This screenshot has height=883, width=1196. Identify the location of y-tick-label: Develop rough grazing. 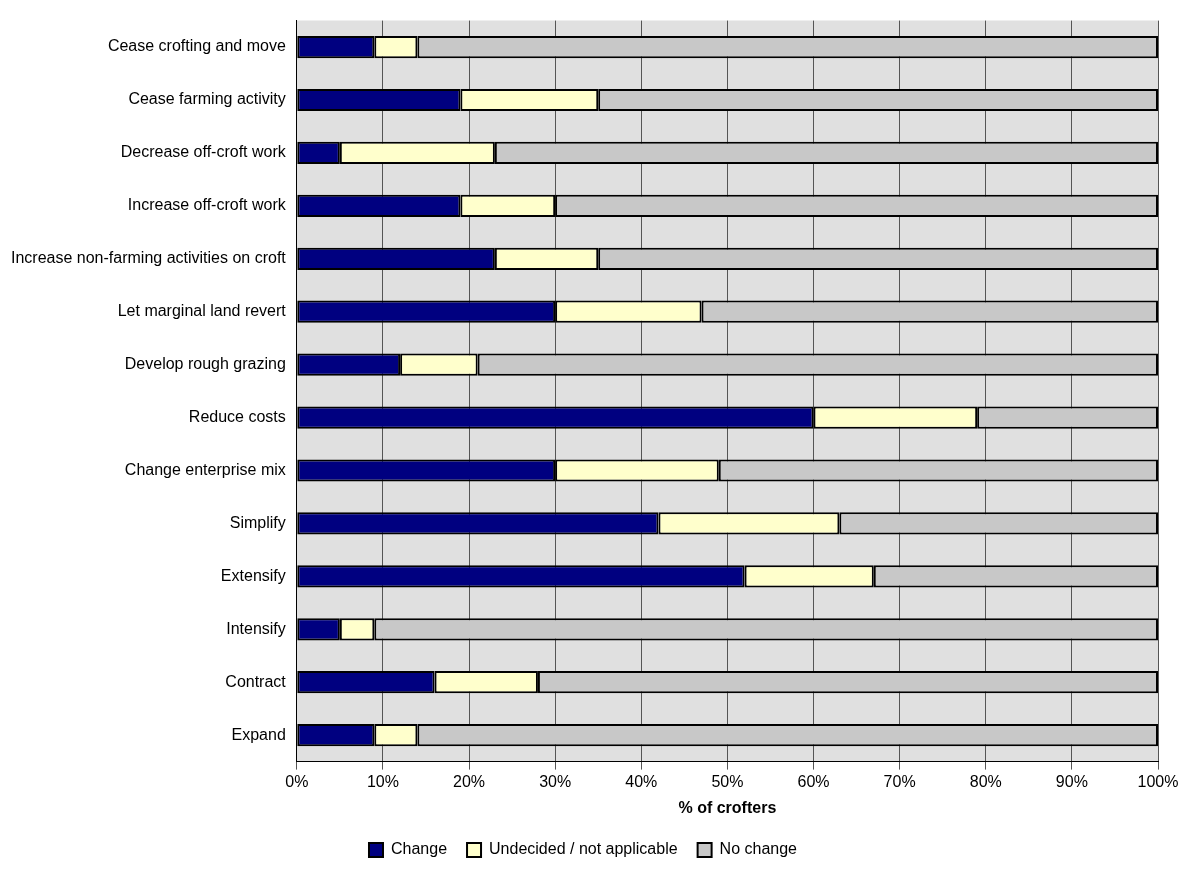
(205, 364).